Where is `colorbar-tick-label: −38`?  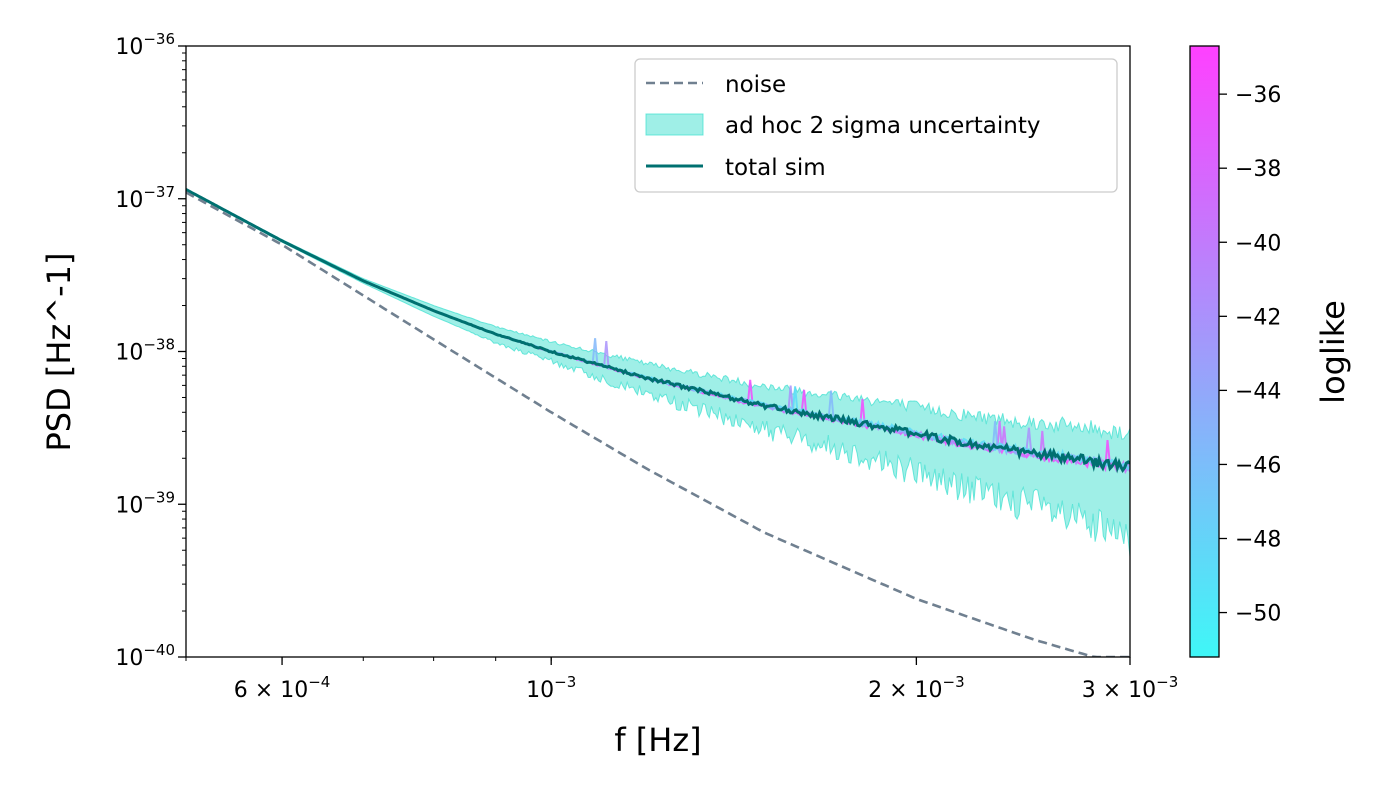
colorbar-tick-label: −38 is located at coordinates (1258, 169).